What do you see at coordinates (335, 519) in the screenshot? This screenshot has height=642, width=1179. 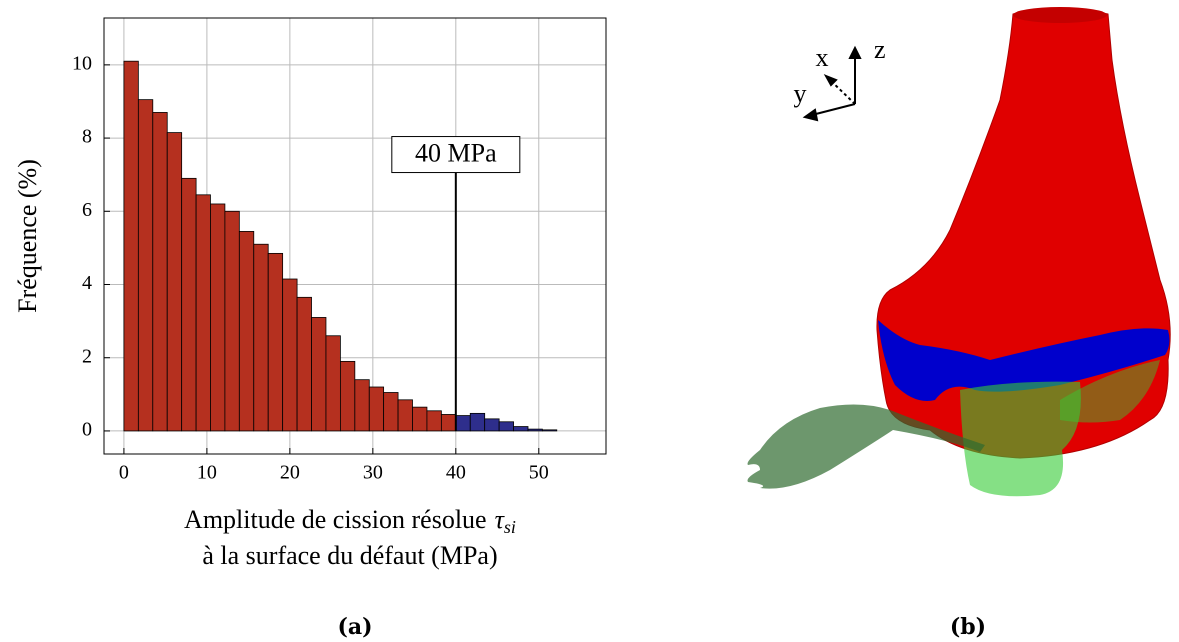 I see `x-axis-label-part: Amplitude de cission résolue` at bounding box center [335, 519].